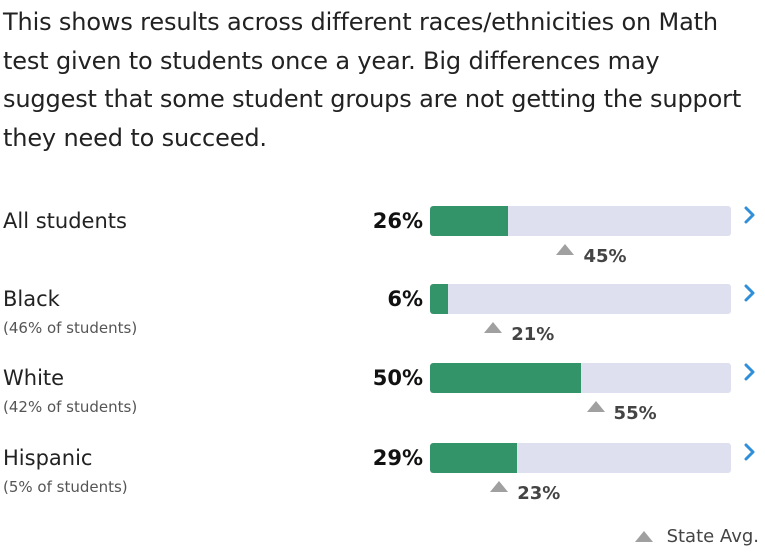 The height and width of the screenshot is (557, 765). I want to click on state-average-legend: State Avg., so click(697, 537).